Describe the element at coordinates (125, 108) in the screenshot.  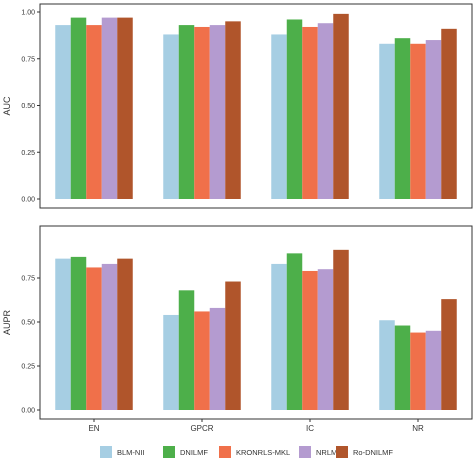
I see `bar-auc-en-ro-dnilmf` at that location.